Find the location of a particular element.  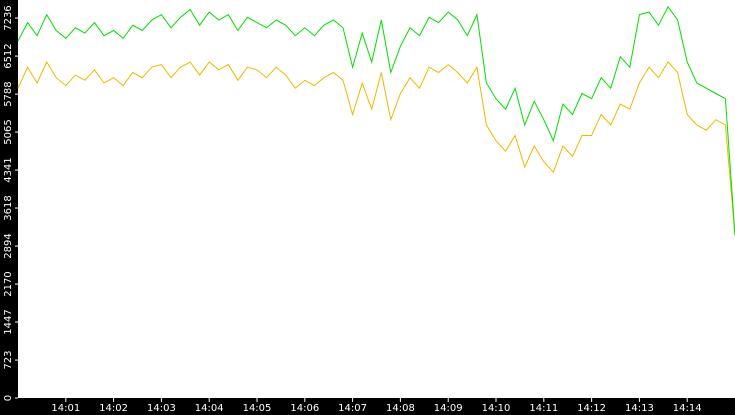

x-axis-strip is located at coordinates (367, 406).